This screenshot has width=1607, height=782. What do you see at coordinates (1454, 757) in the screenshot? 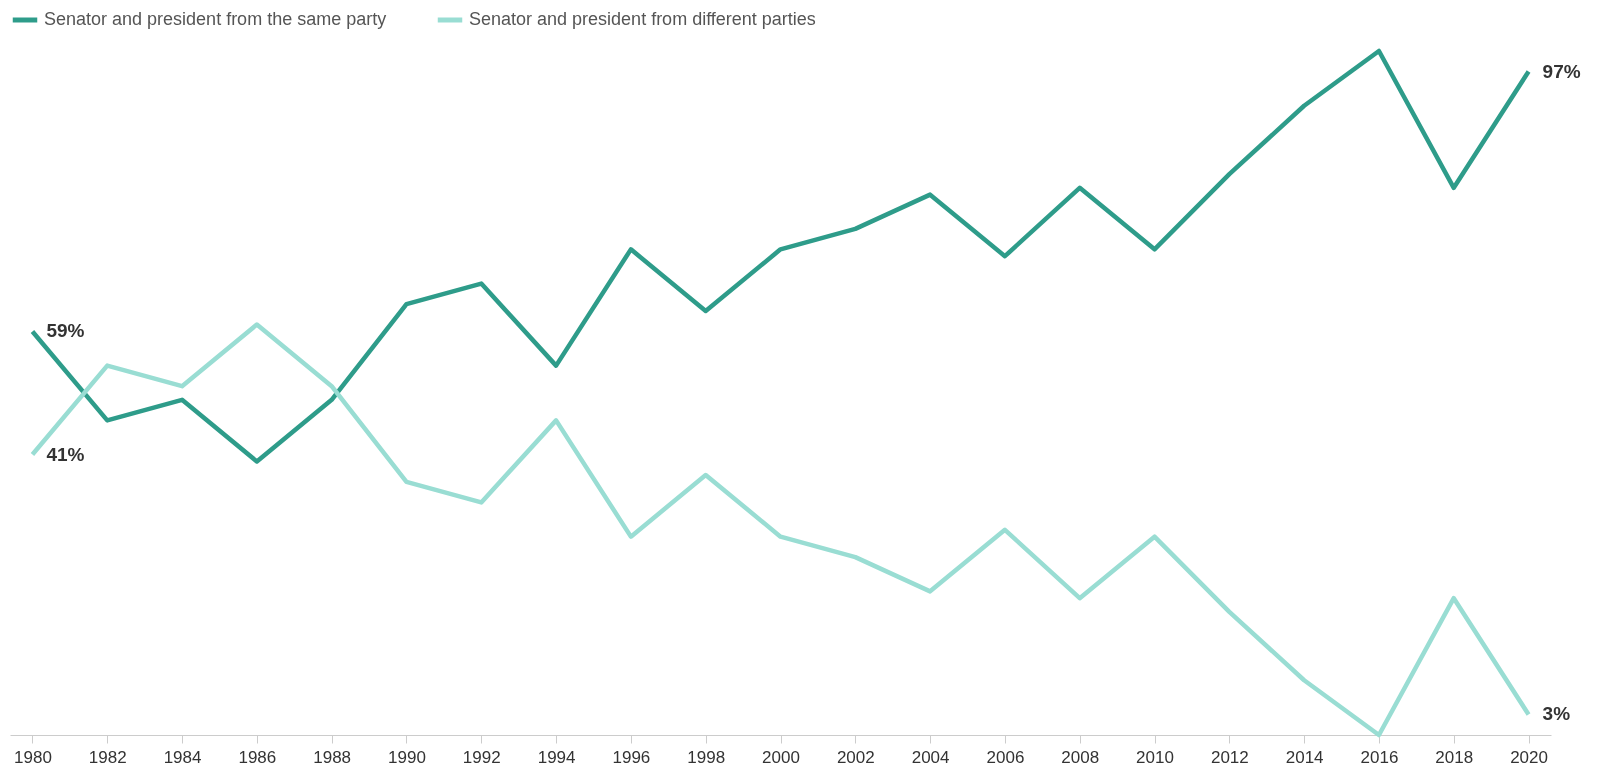
I see `x-tick-label: 2018` at bounding box center [1454, 757].